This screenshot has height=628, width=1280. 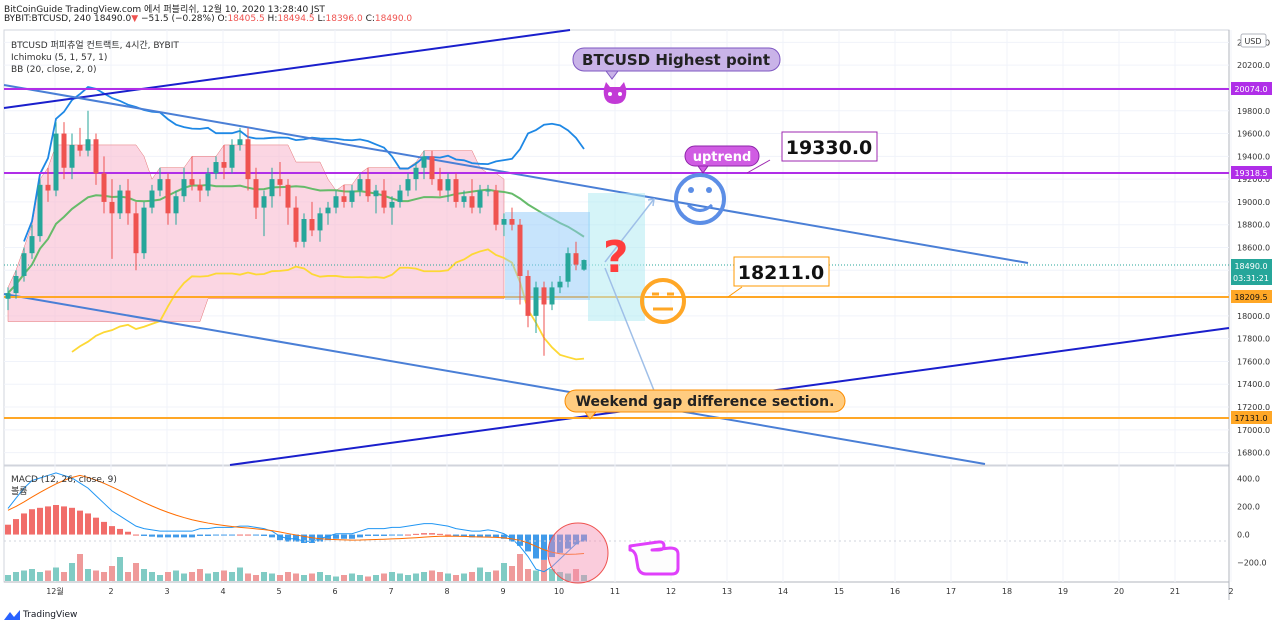 I want to click on price-tick-19600: 19600.0, so click(x=1253, y=134).